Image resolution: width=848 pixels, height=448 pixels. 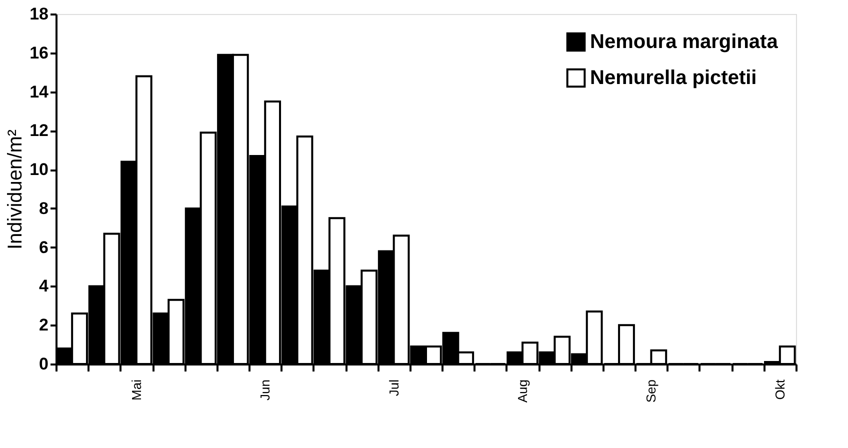 What do you see at coordinates (15, 189) in the screenshot?
I see `y-axis-title: Individuen/m²` at bounding box center [15, 189].